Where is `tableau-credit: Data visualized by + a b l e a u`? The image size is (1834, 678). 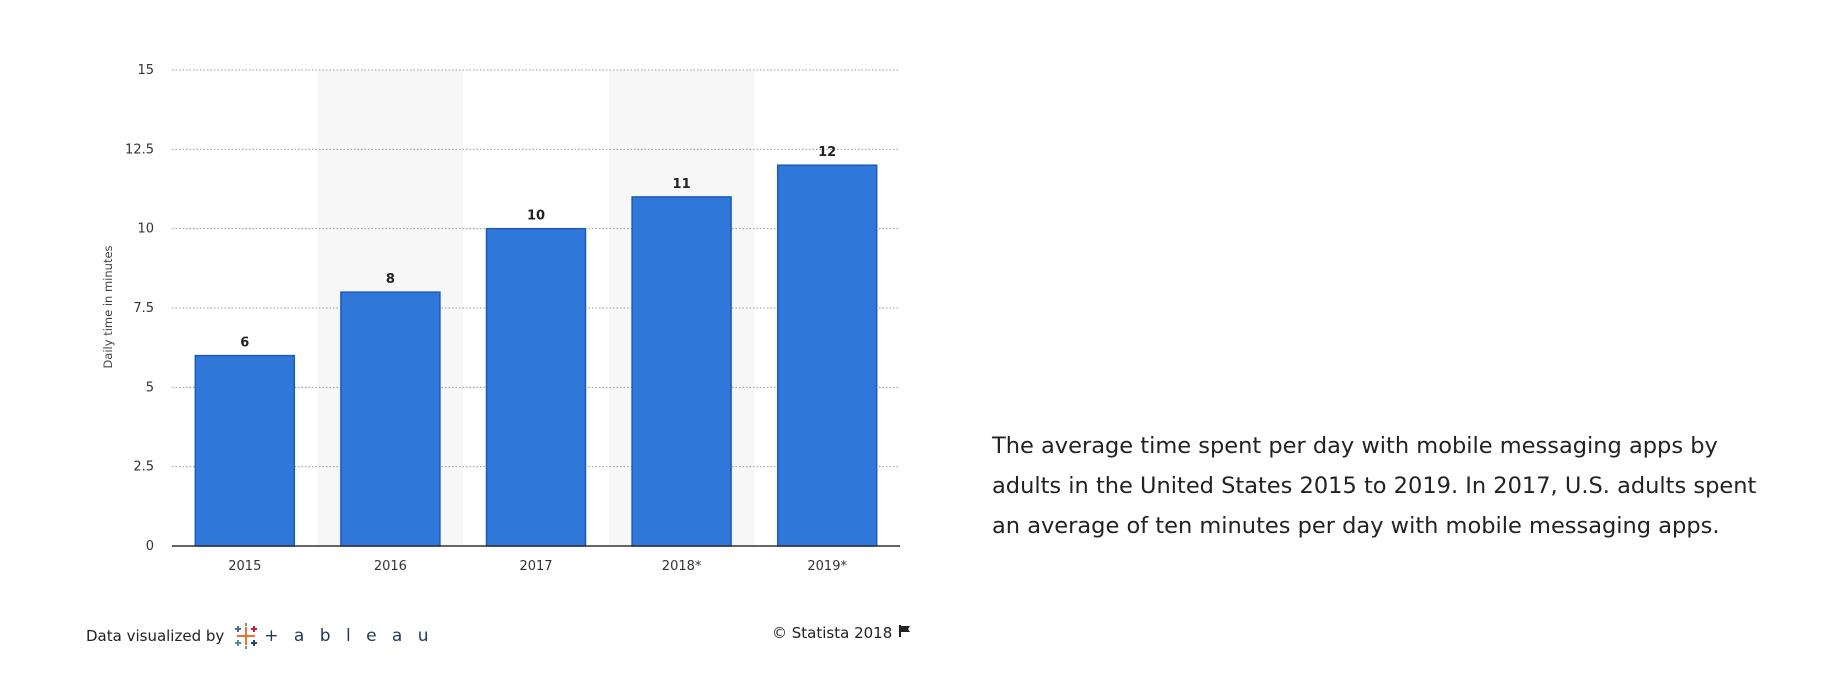 tableau-credit: Data visualized by + a b l e a u is located at coordinates (260, 636).